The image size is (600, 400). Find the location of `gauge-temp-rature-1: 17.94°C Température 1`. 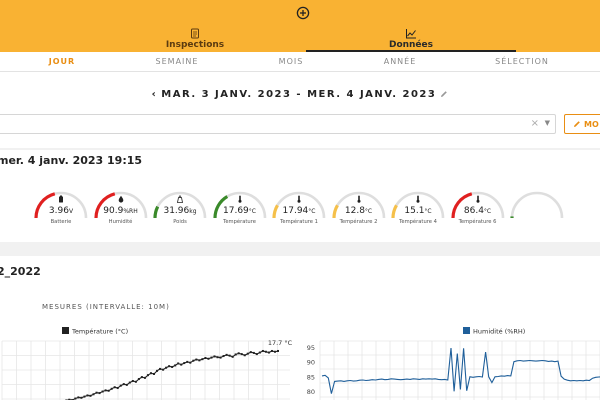

gauge-temp-rature-1: 17.94°C Température 1 is located at coordinates (299, 211).